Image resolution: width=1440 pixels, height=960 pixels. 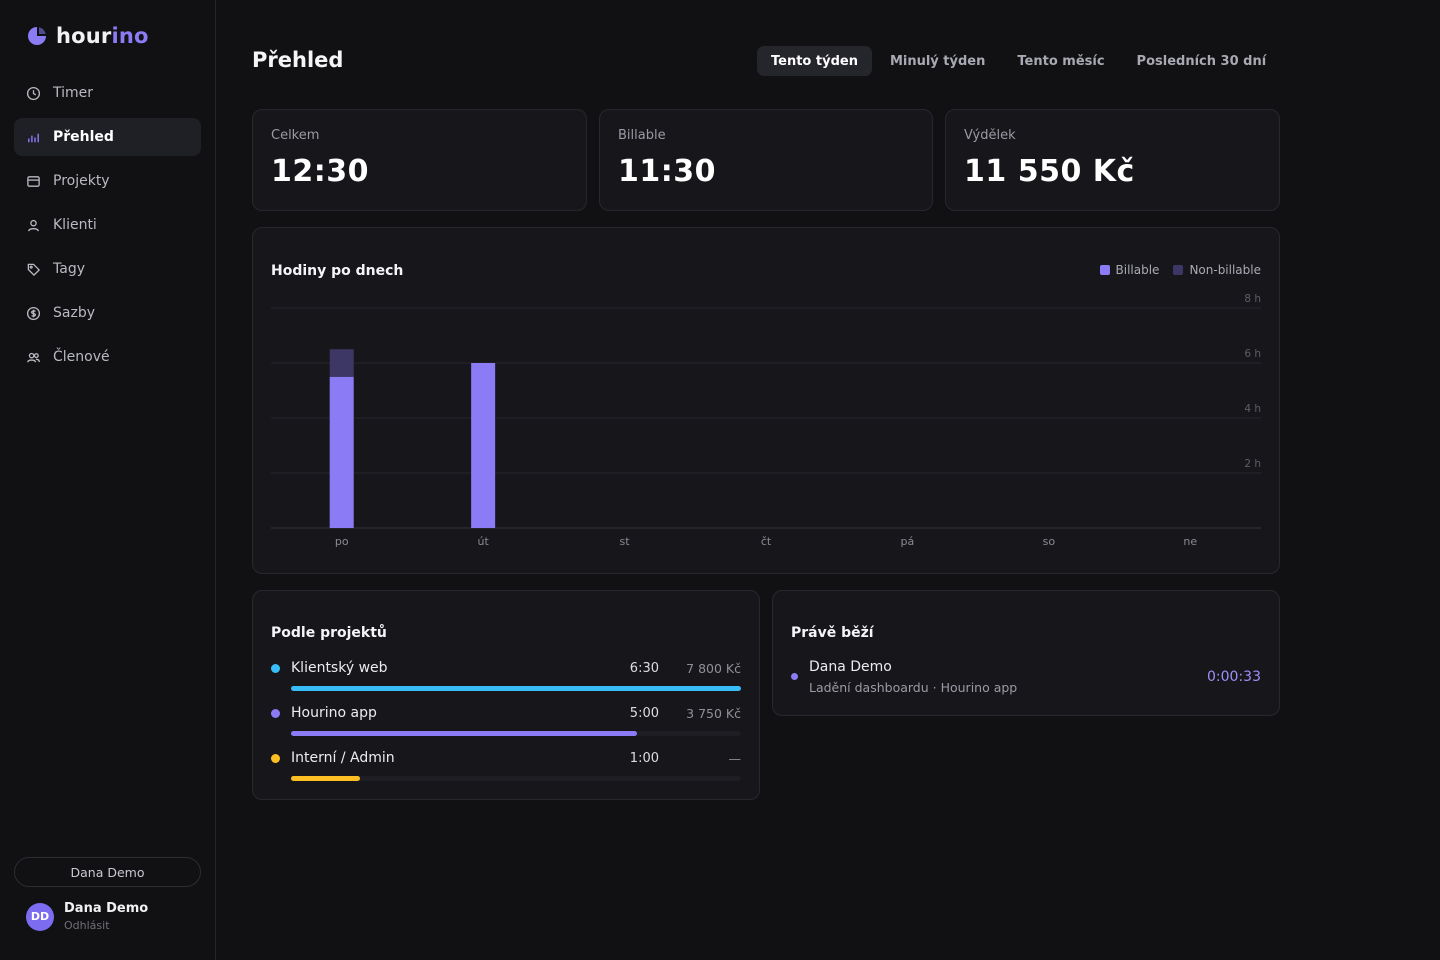 I want to click on x-tick-label: út, so click(x=483, y=541).